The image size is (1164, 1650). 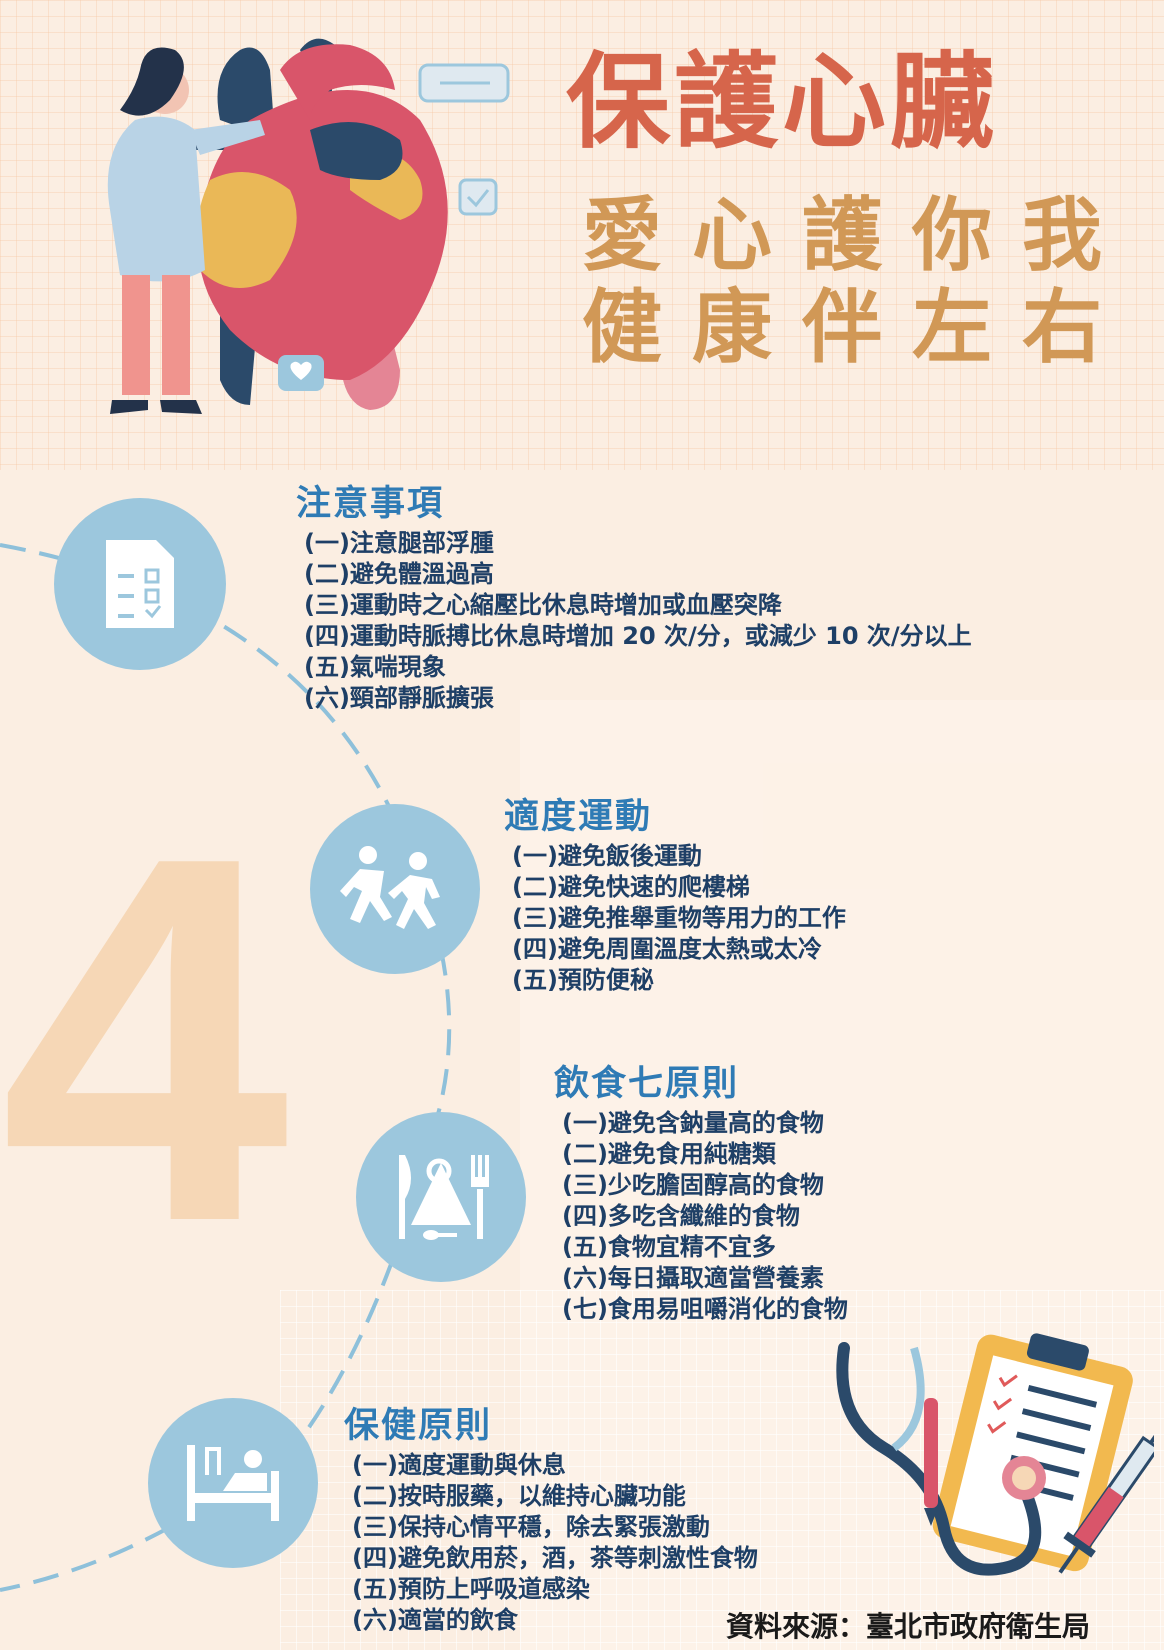 What do you see at coordinates (555, 1558) in the screenshot?
I see `list-item: (四)避免飲用菸，酒，茶等刺激性食物` at bounding box center [555, 1558].